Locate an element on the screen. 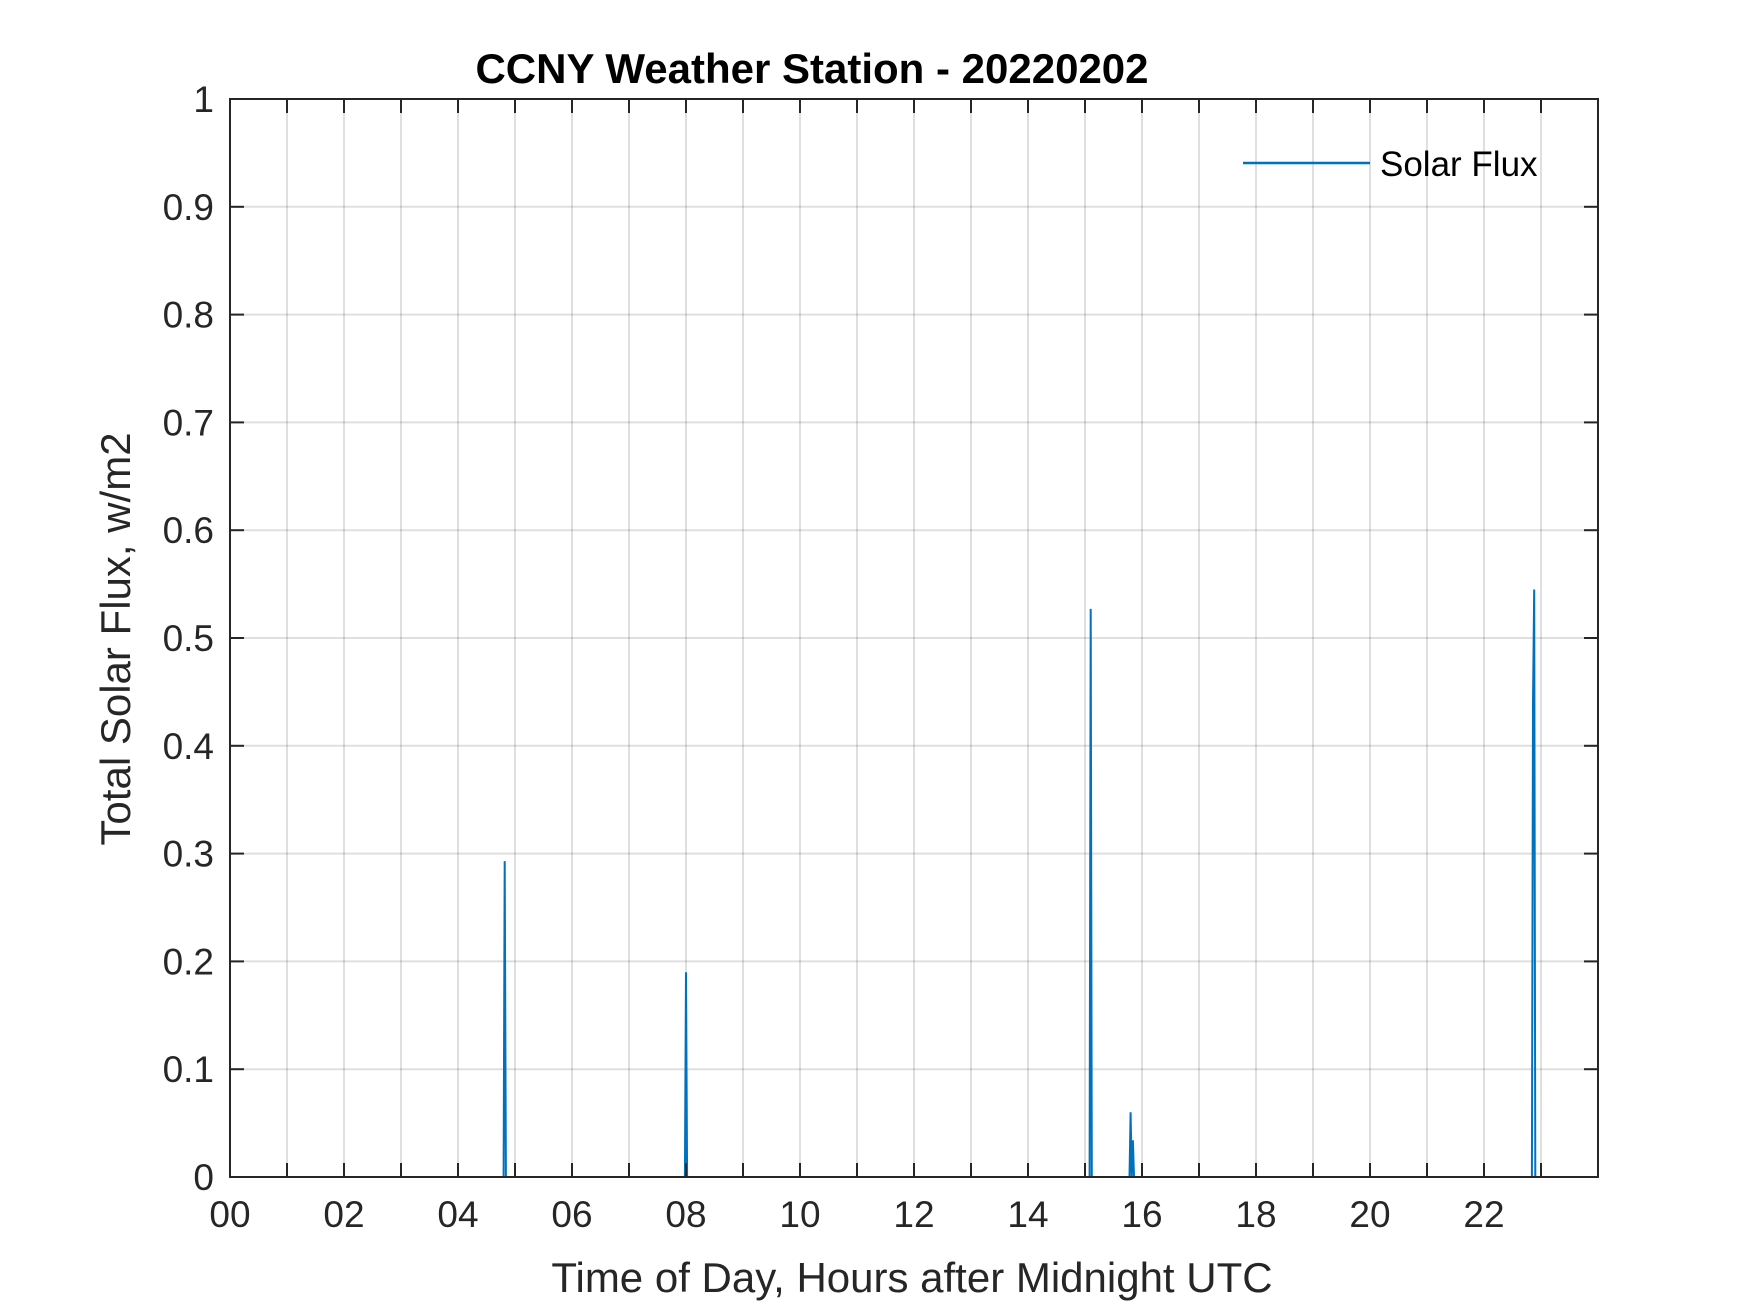 Image resolution: width=1750 pixels, height=1313 pixels. y-tick-label-0.9: 0.9 is located at coordinates (188, 207).